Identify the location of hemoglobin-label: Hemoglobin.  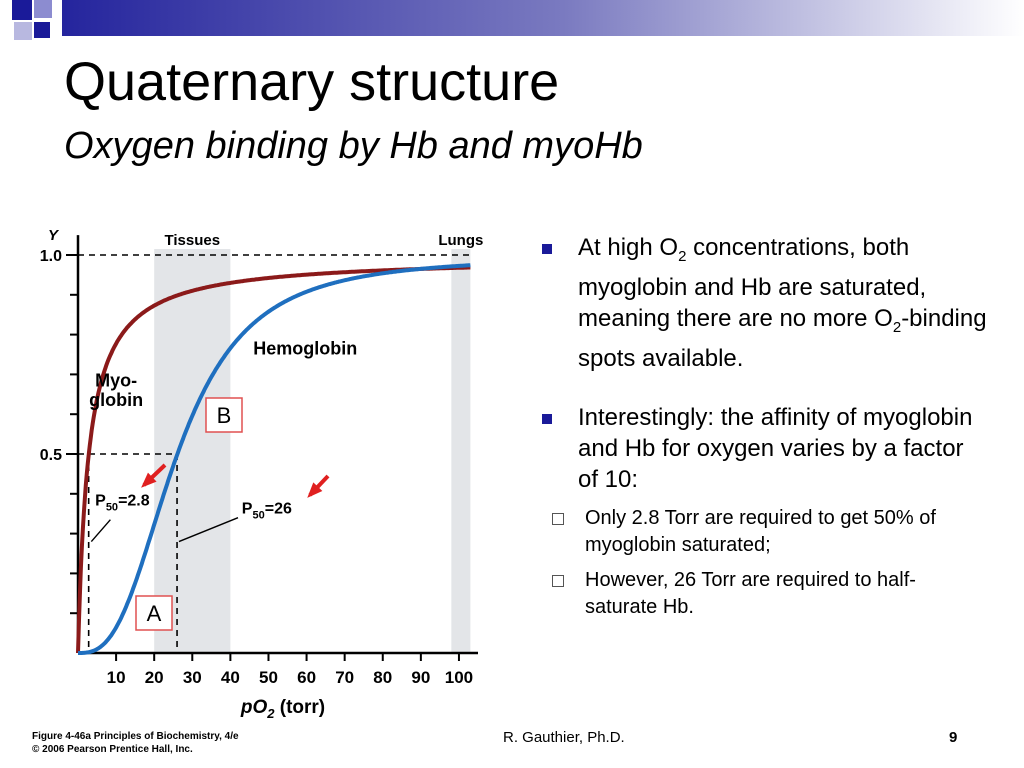
(305, 349).